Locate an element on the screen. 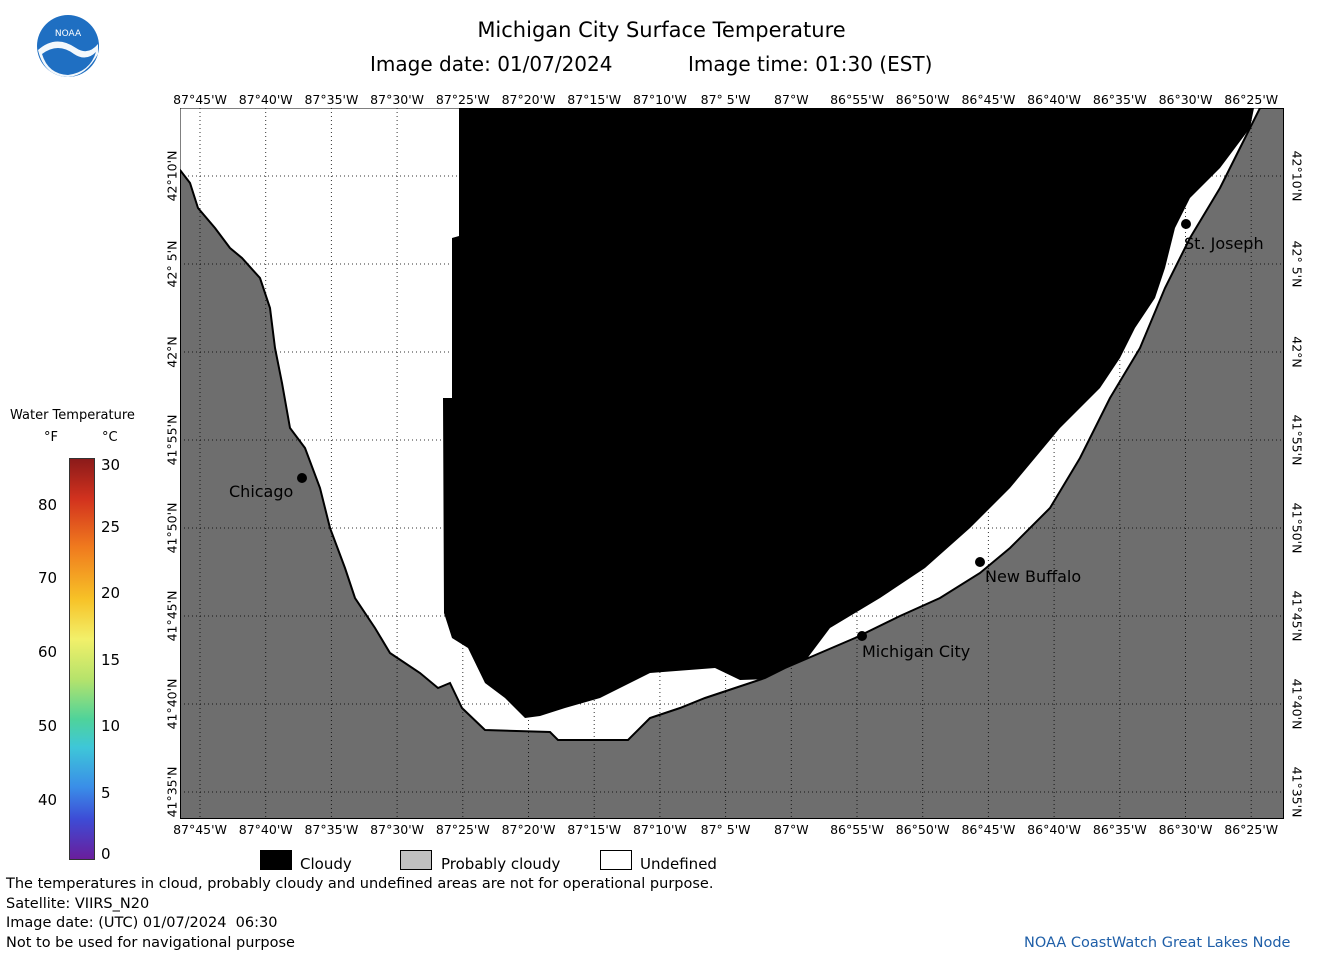  celsius-tick: 10 is located at coordinates (111, 726).